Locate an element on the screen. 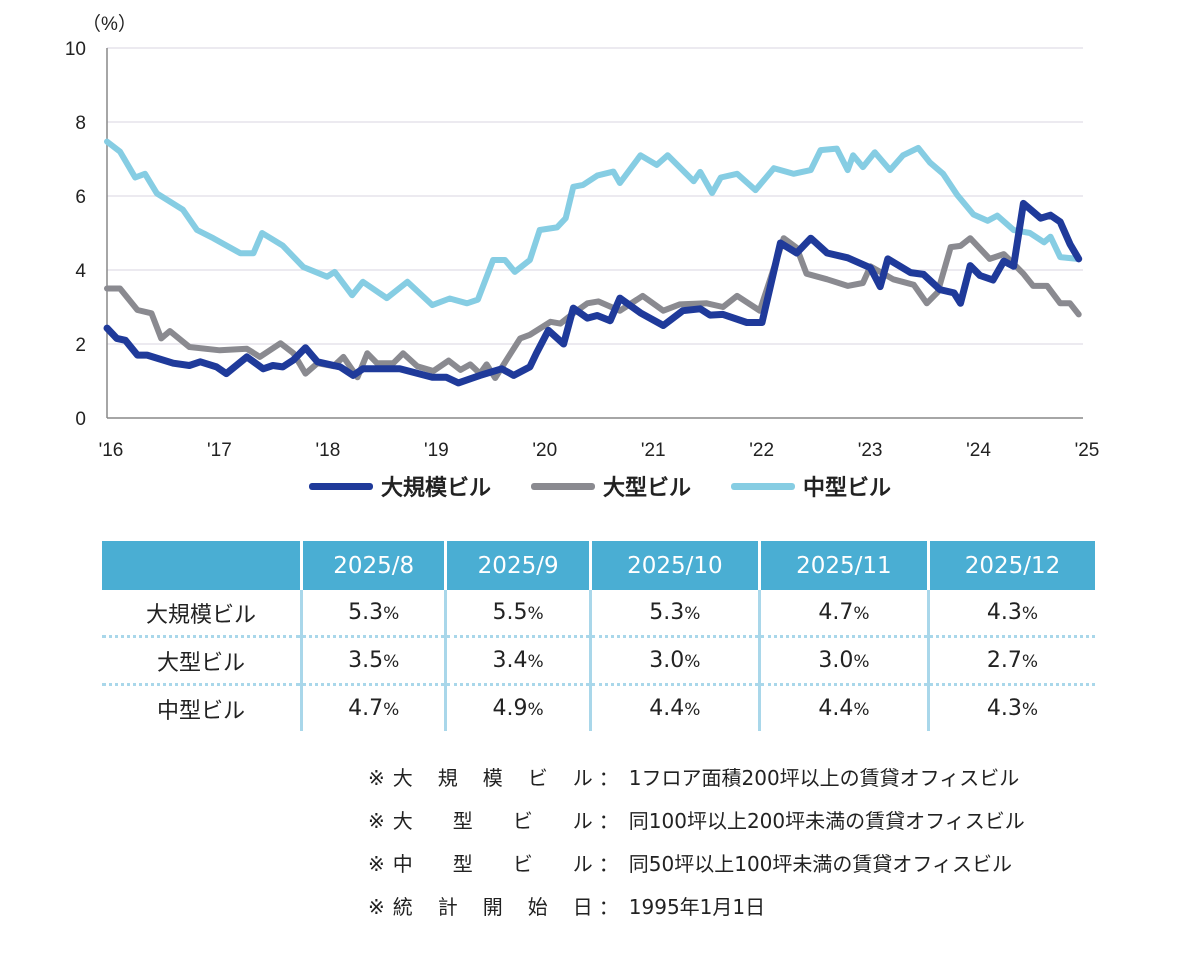 Image resolution: width=1200 pixels, height=976 pixels. header-cell: 2025/11 is located at coordinates (843, 565).